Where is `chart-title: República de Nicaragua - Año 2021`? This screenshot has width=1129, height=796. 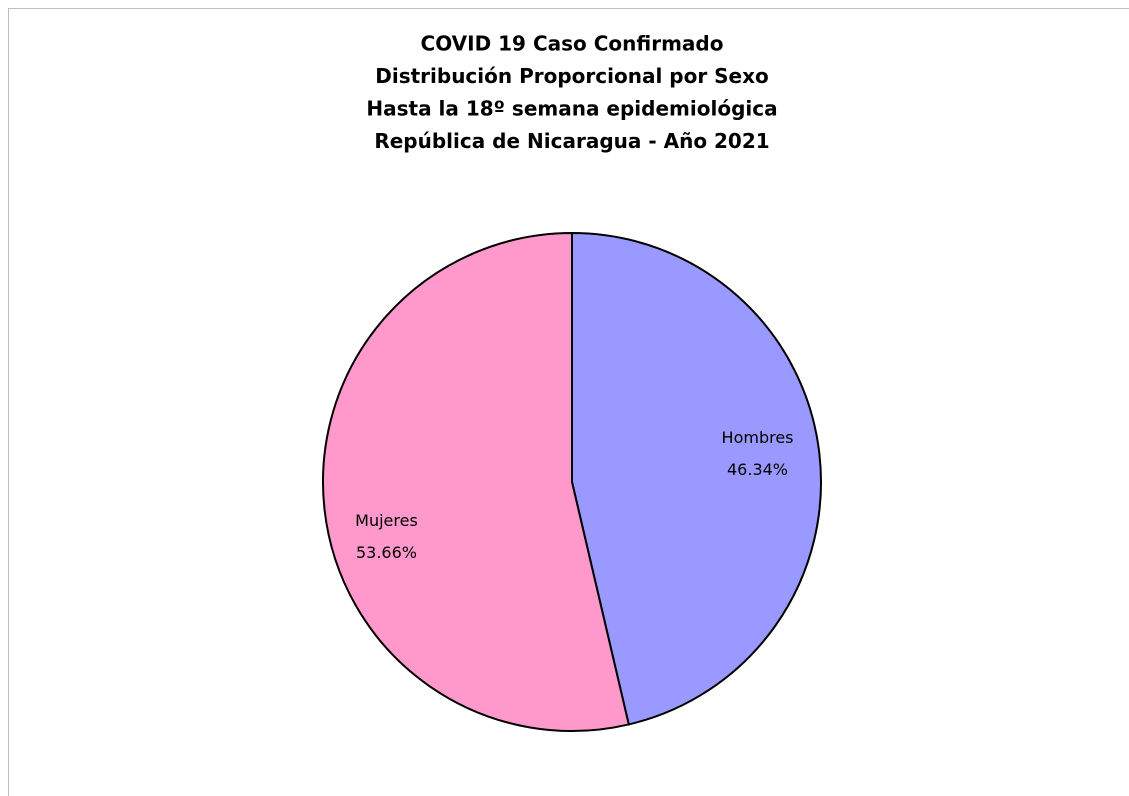 chart-title: República de Nicaragua - Año 2021 is located at coordinates (571, 141).